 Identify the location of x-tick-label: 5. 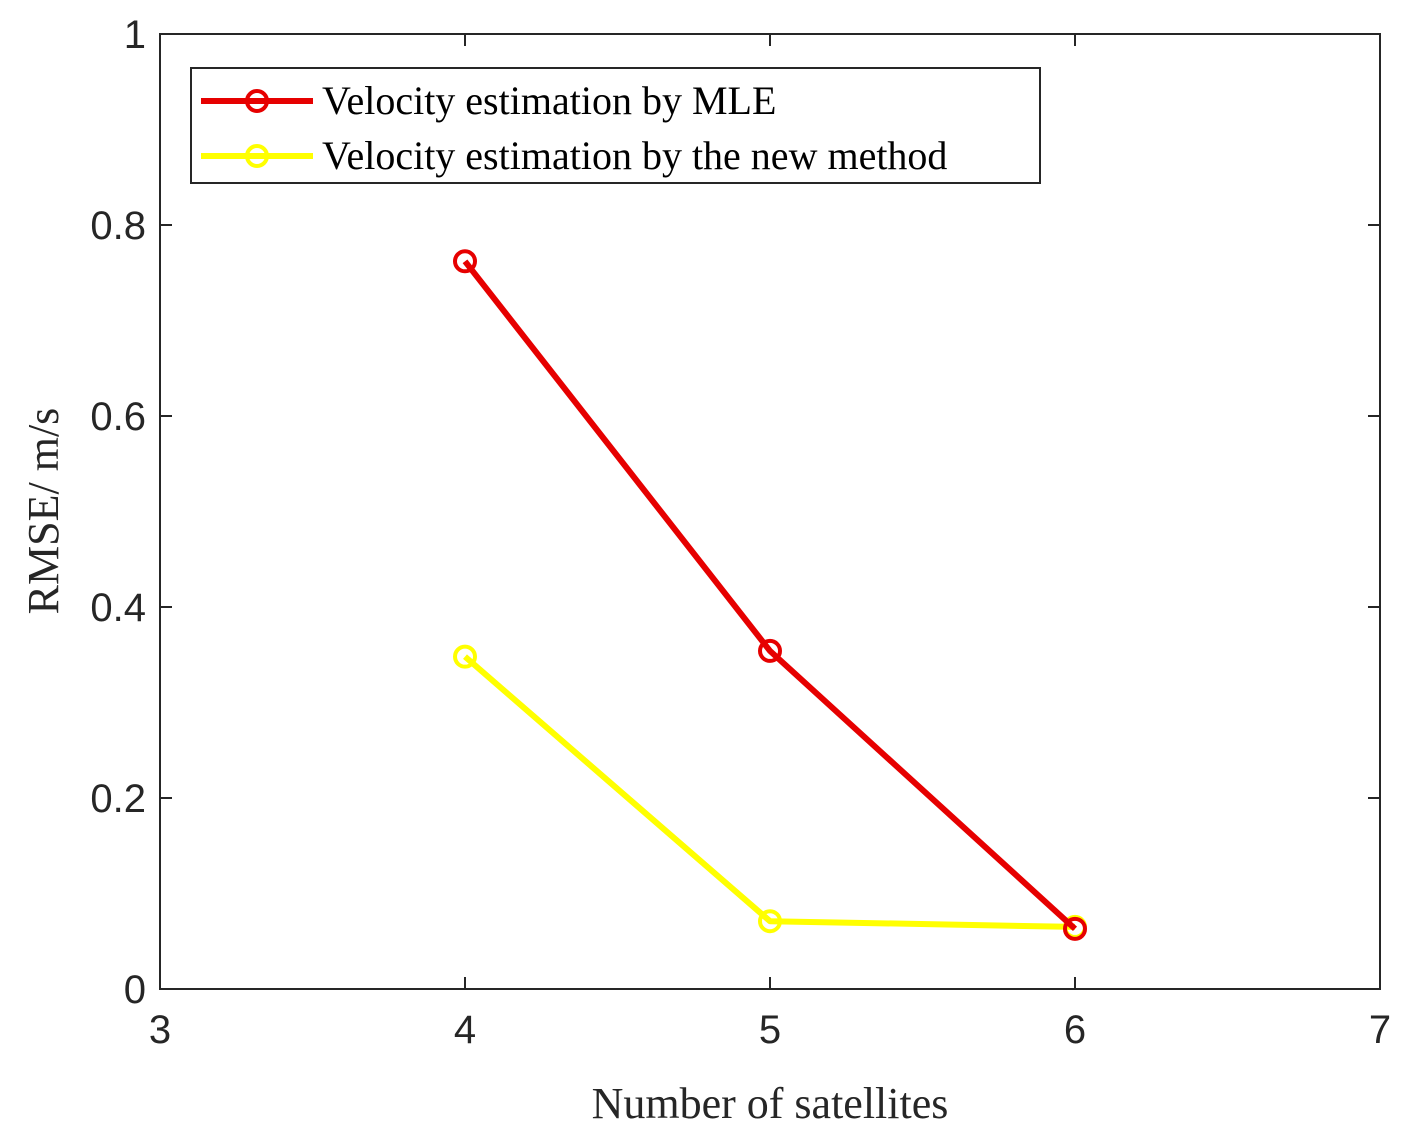
(770, 1030).